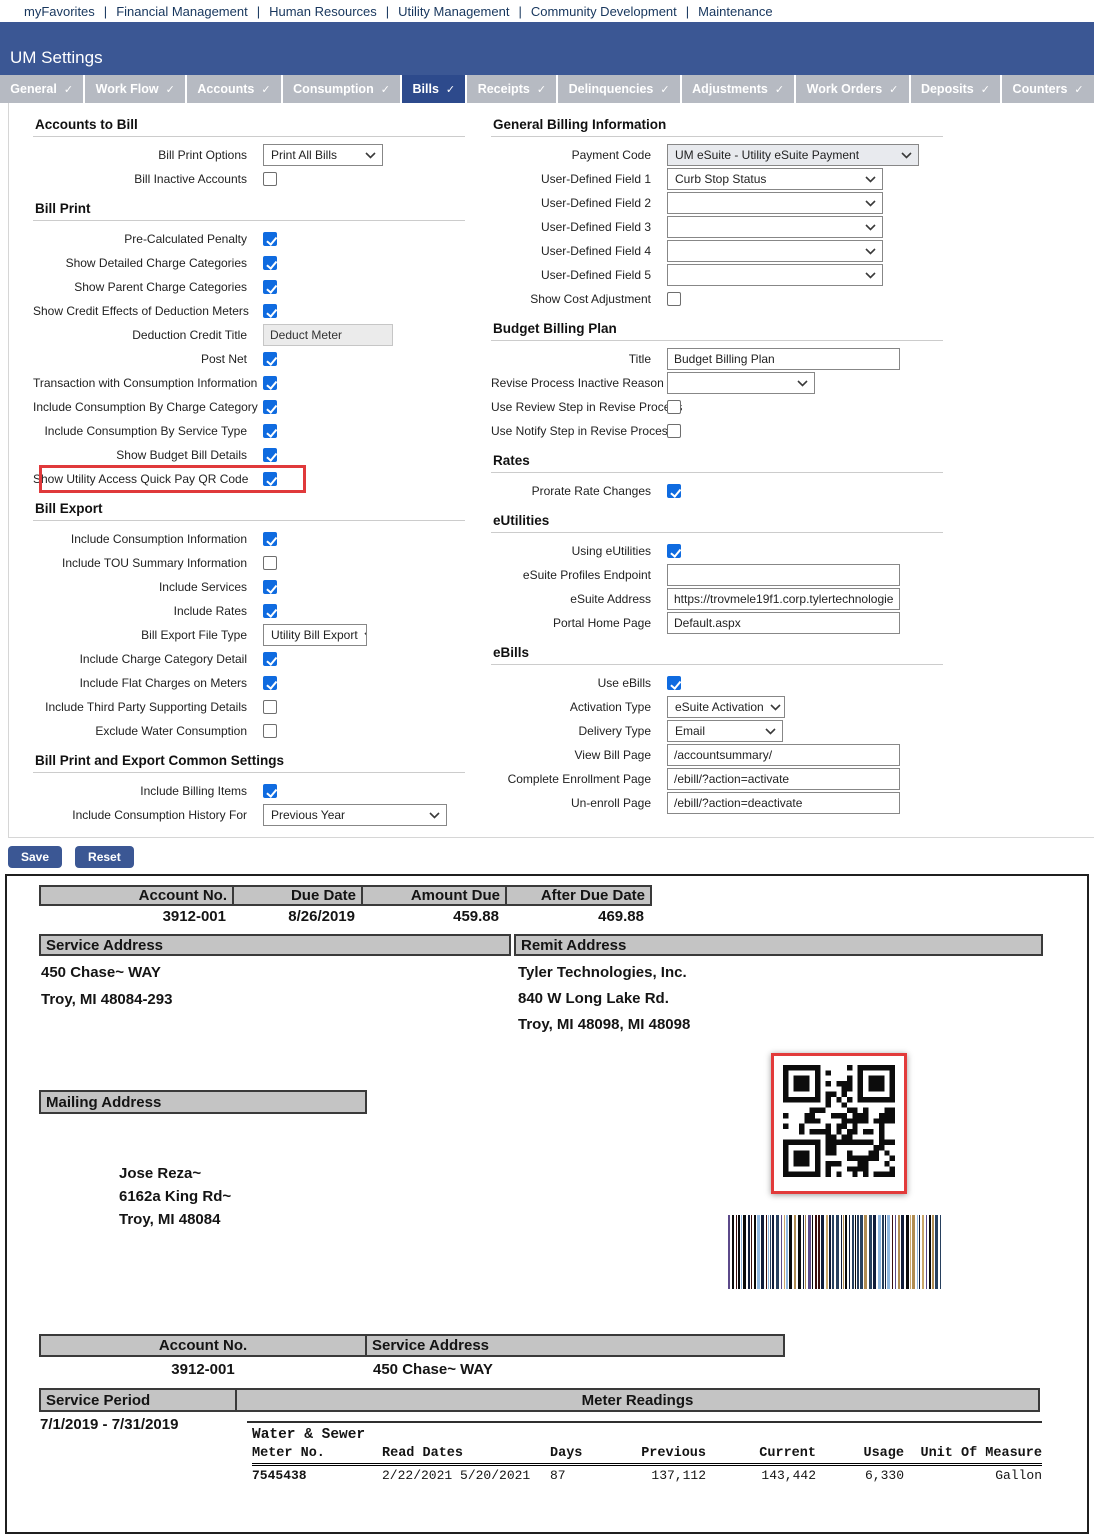 This screenshot has width=1094, height=1534. I want to click on use-notify-step-checkbox, so click(674, 431).